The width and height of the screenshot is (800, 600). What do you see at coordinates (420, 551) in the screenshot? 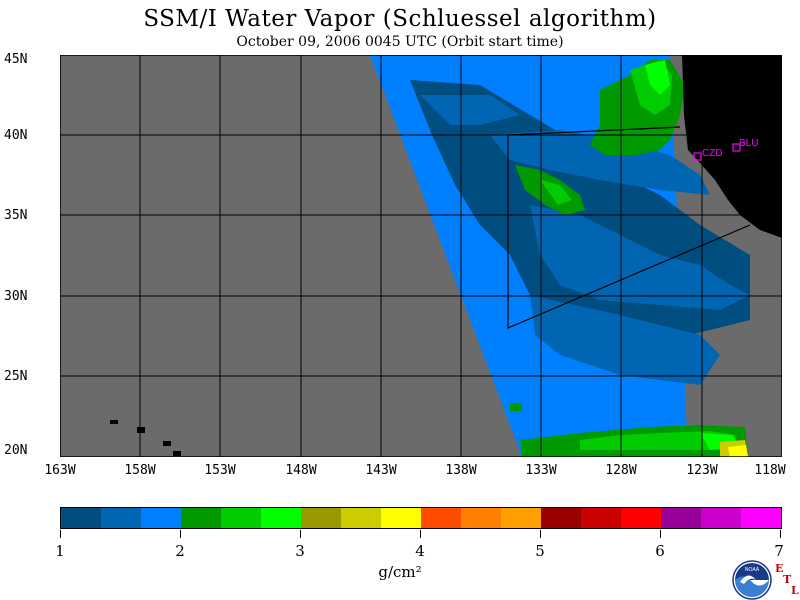
I see `colorbar-label-4: 4` at bounding box center [420, 551].